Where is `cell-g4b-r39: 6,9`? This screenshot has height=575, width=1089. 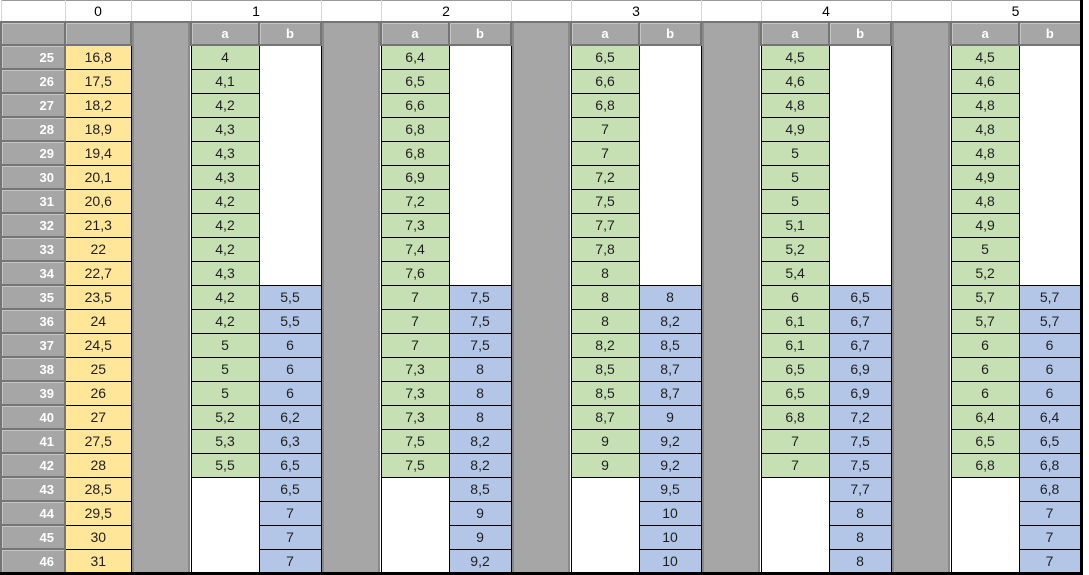
cell-g4b-r39: 6,9 is located at coordinates (860, 393).